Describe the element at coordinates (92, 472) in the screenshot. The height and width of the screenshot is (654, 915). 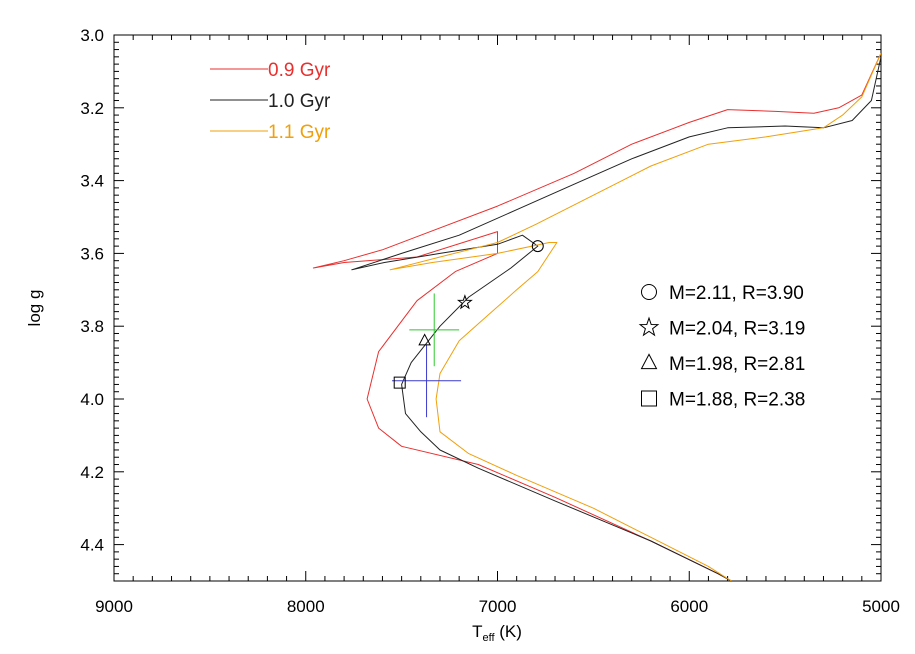
I see `y-tick-label: 4.2` at that location.